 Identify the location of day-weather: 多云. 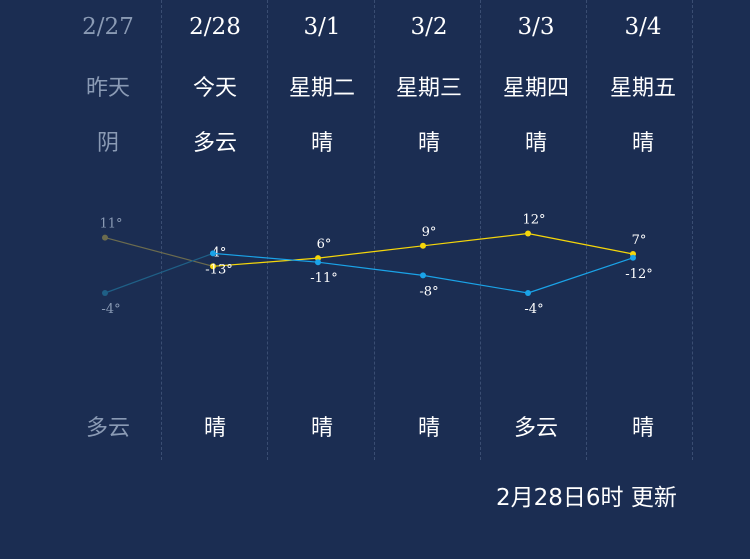
(214, 143).